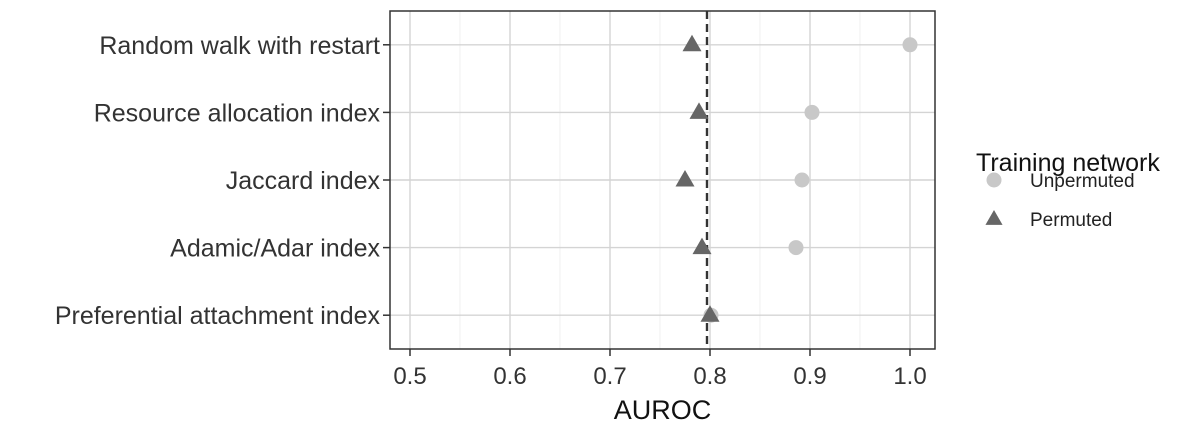  What do you see at coordinates (275, 249) in the screenshot?
I see `y-tick-label-3: Adamic/Adar index` at bounding box center [275, 249].